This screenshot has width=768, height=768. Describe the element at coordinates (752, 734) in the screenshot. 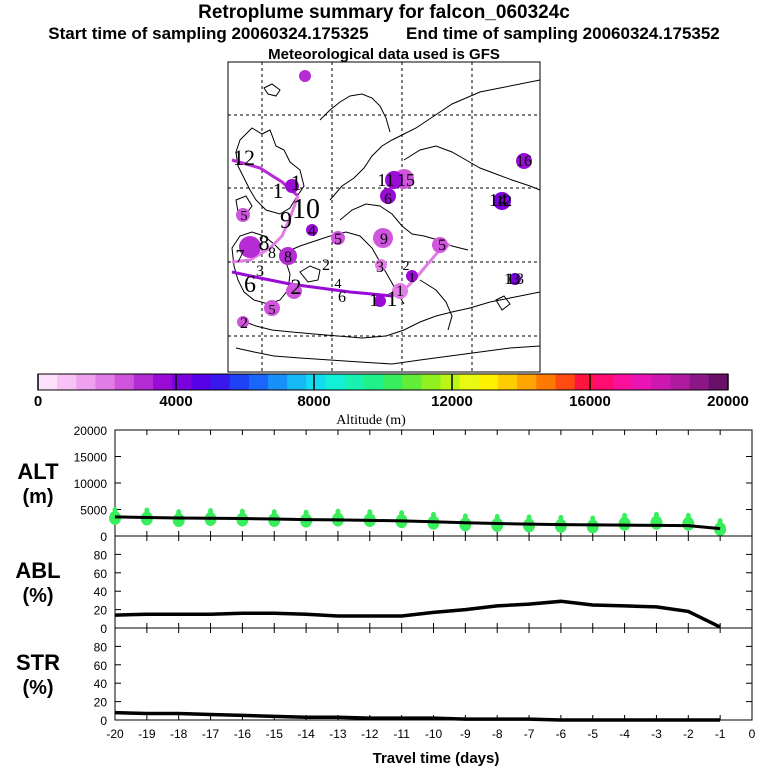

I see `x-tick-label: 0` at that location.